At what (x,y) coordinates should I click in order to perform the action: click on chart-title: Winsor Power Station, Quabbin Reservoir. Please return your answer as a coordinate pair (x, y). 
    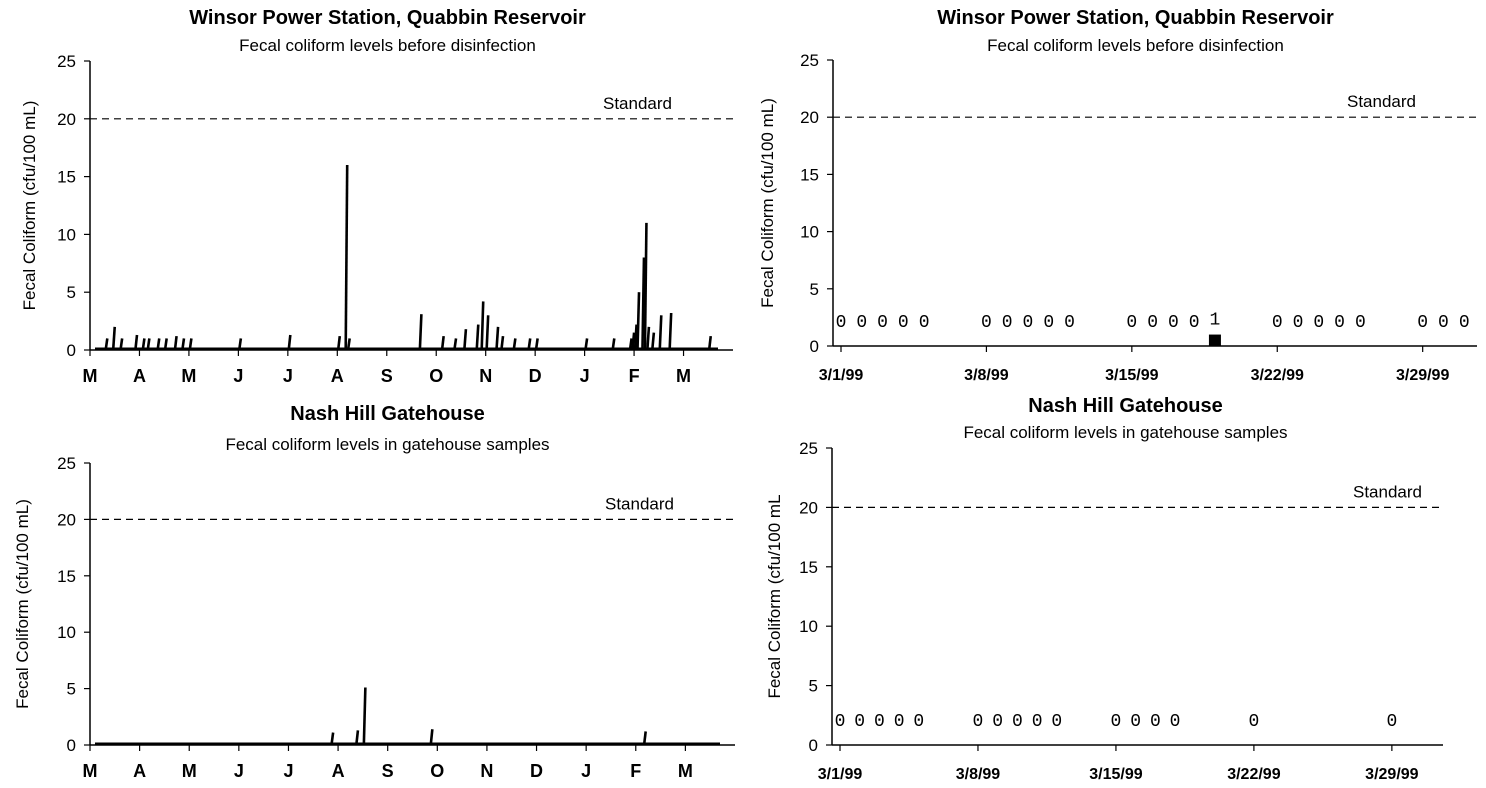
    Looking at the image, I should click on (1135, 18).